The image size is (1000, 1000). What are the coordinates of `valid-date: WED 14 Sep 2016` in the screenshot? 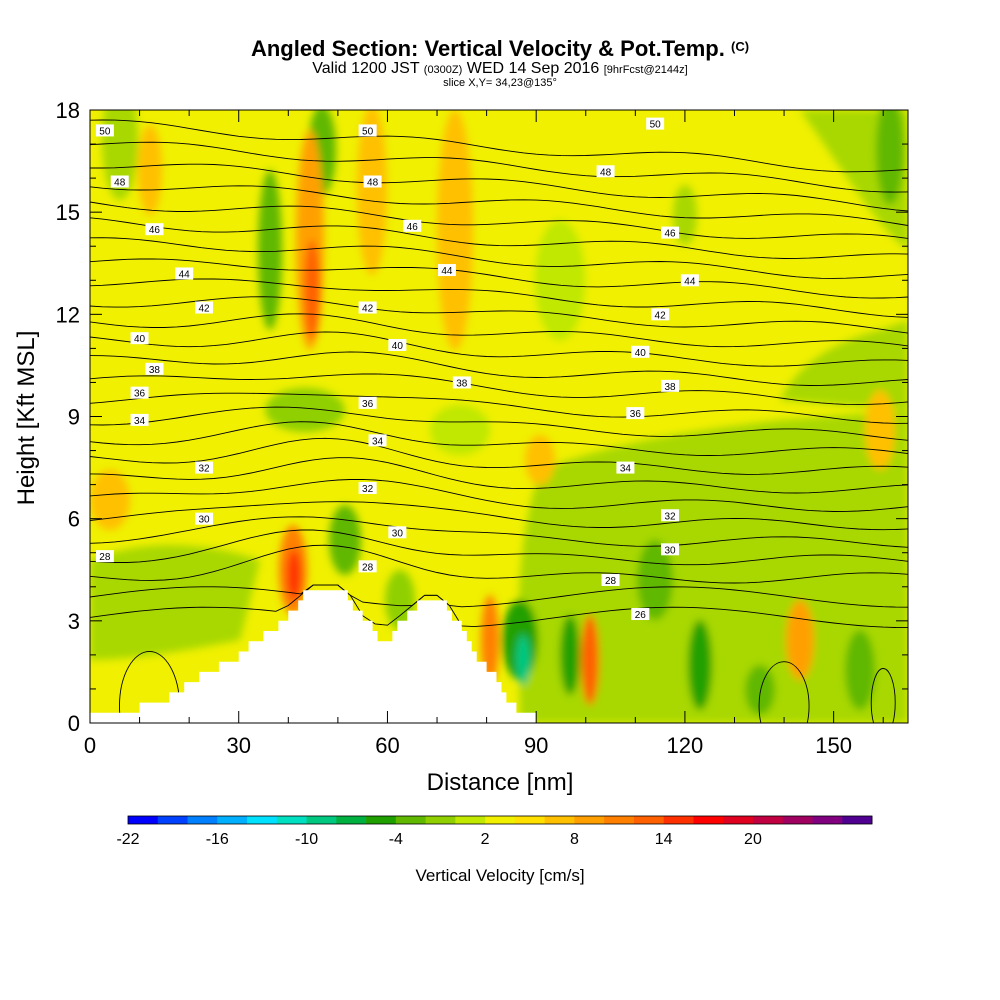 It's located at (533, 68).